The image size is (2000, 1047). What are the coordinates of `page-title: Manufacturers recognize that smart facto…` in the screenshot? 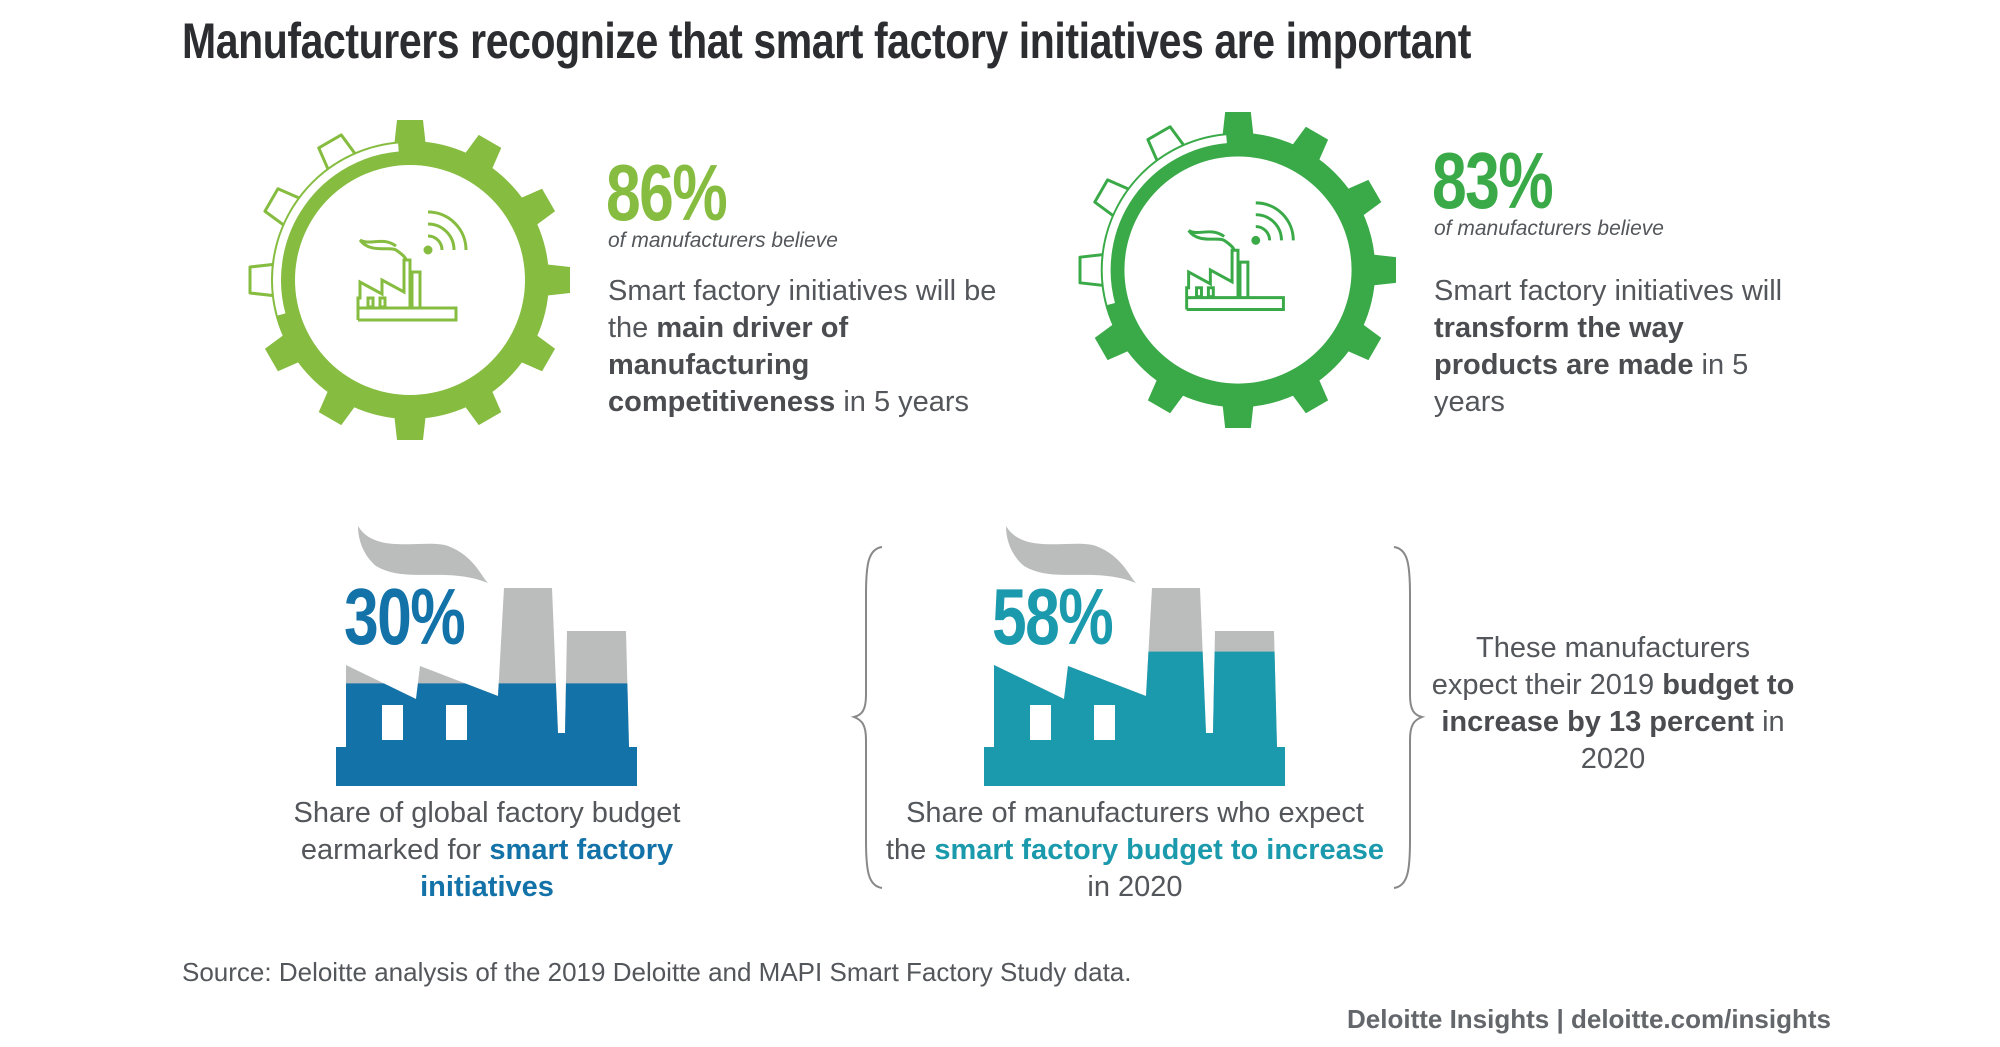 It's located at (827, 41).